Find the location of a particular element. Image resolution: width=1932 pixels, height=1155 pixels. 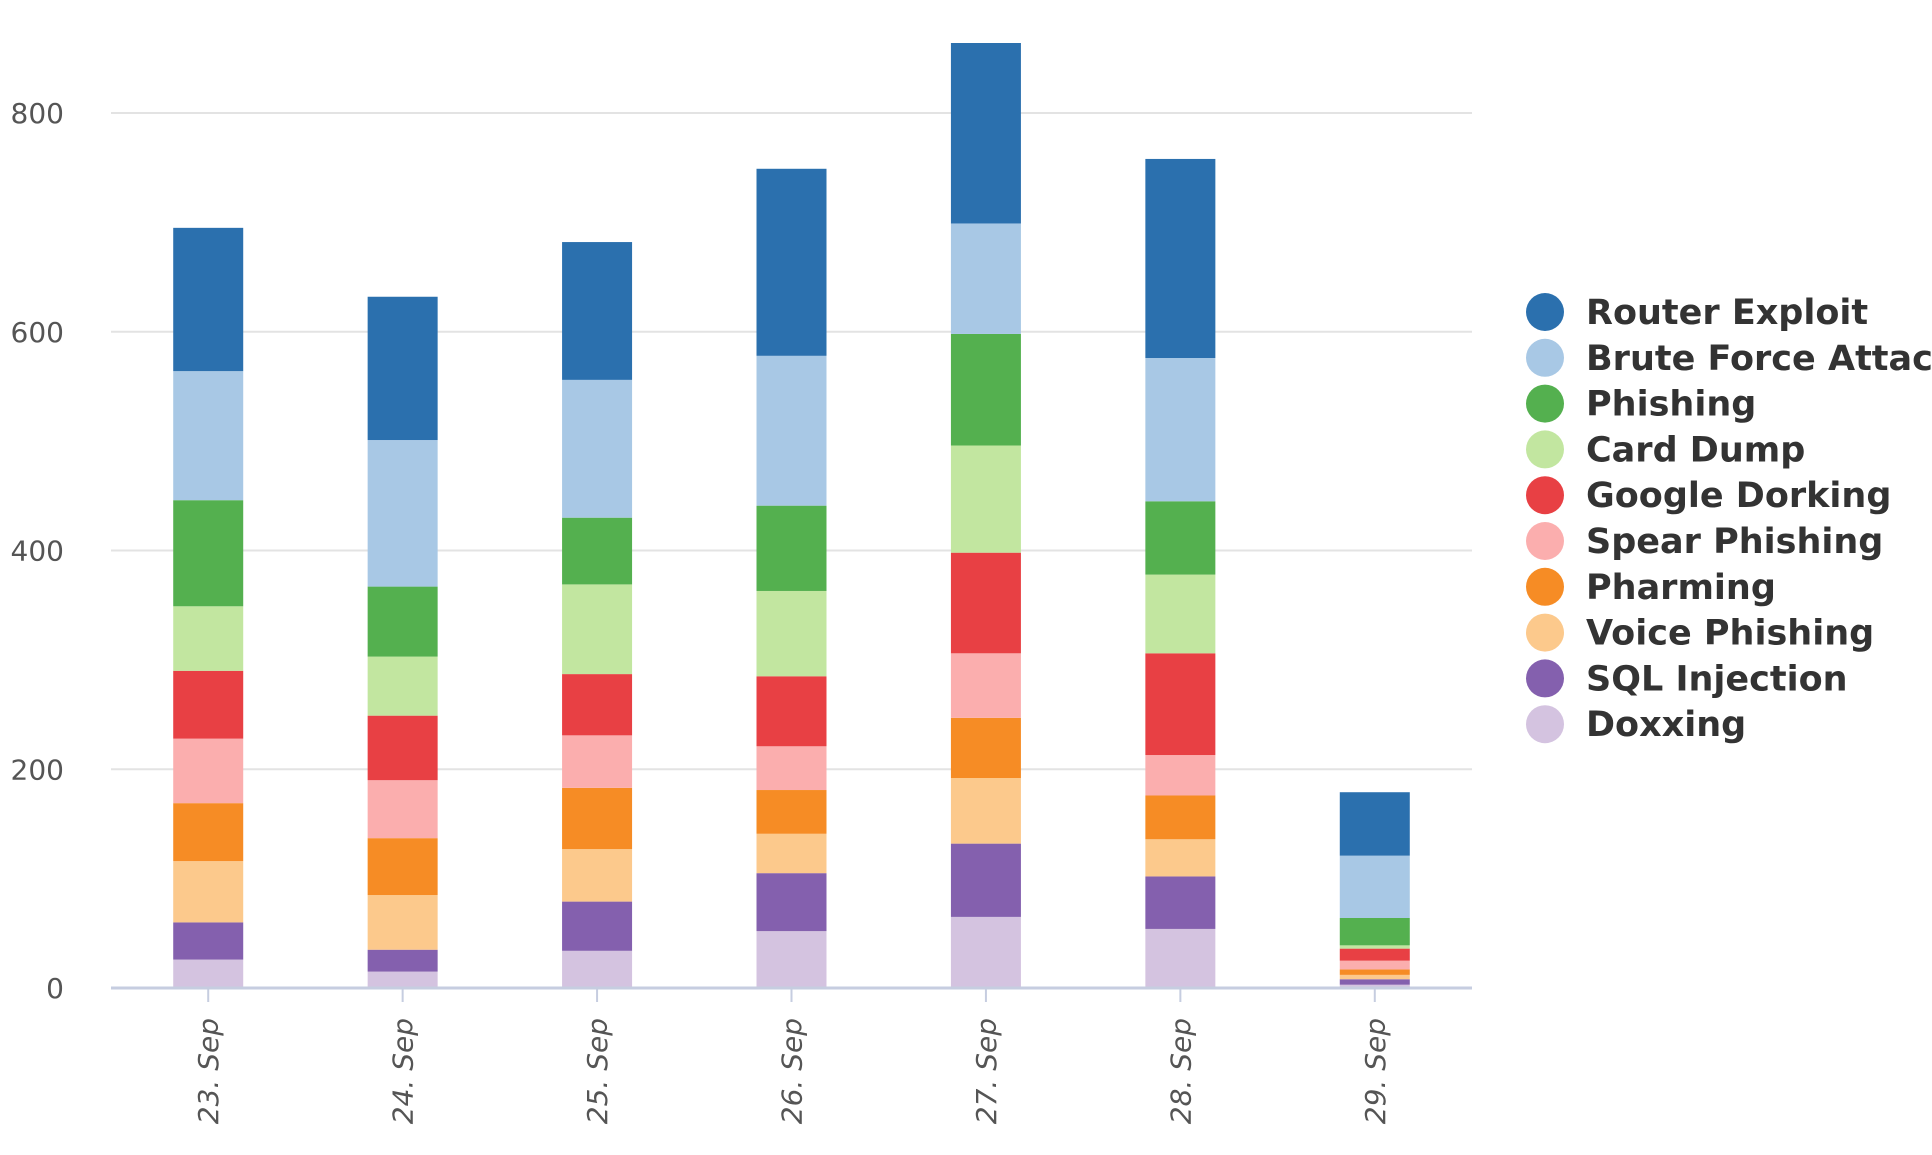

legend-item: Google Dorking is located at coordinates (1708, 496).